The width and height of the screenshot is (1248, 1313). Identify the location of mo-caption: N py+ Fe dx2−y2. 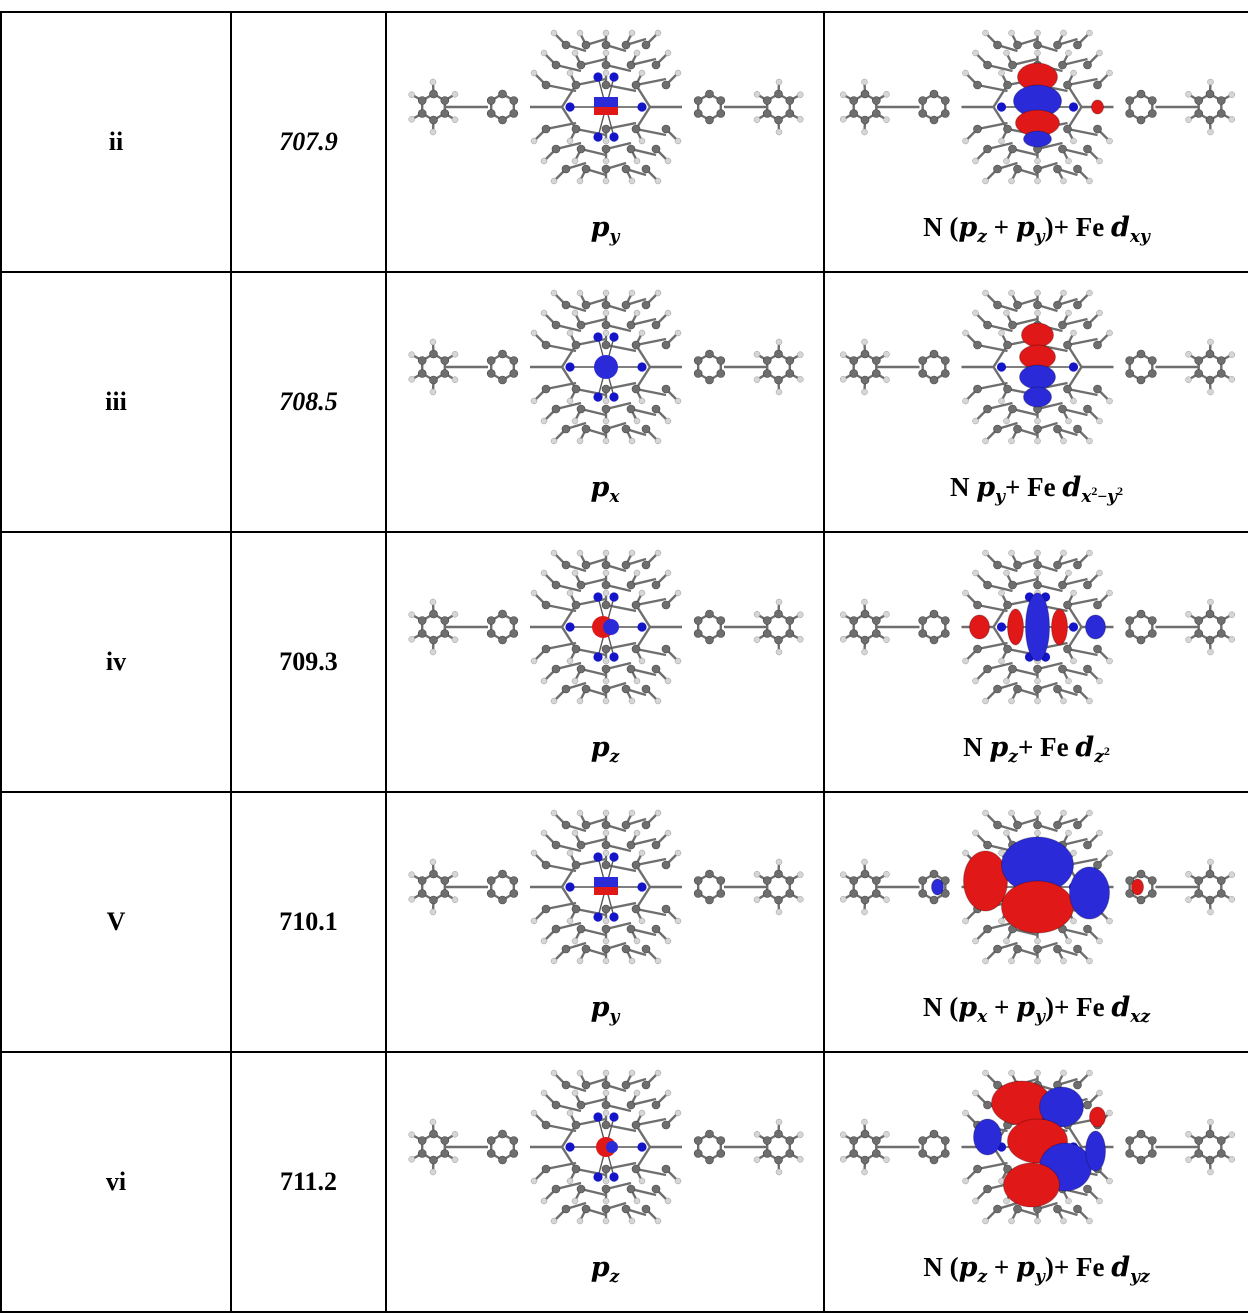
(1036, 489).